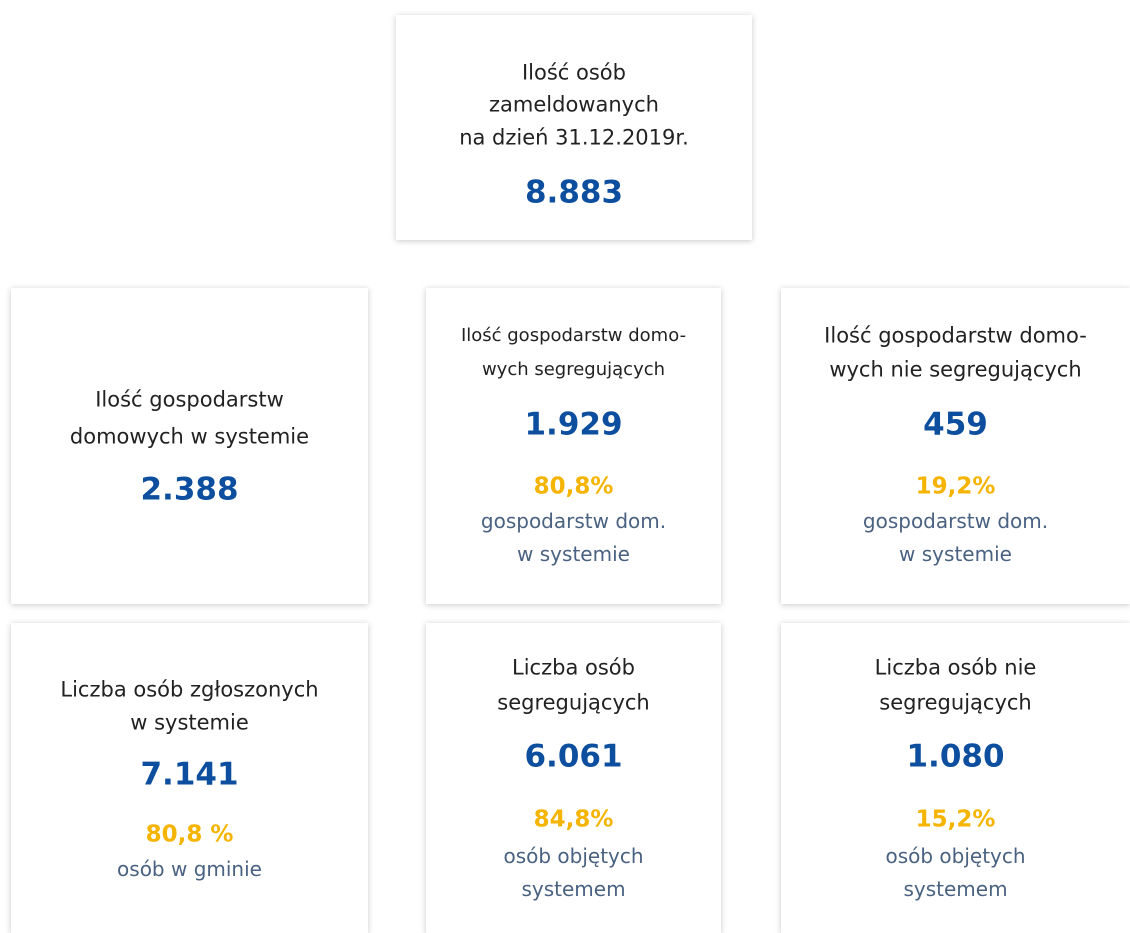 The image size is (1130, 933). I want to click on card-note: osób w gminie, so click(189, 869).